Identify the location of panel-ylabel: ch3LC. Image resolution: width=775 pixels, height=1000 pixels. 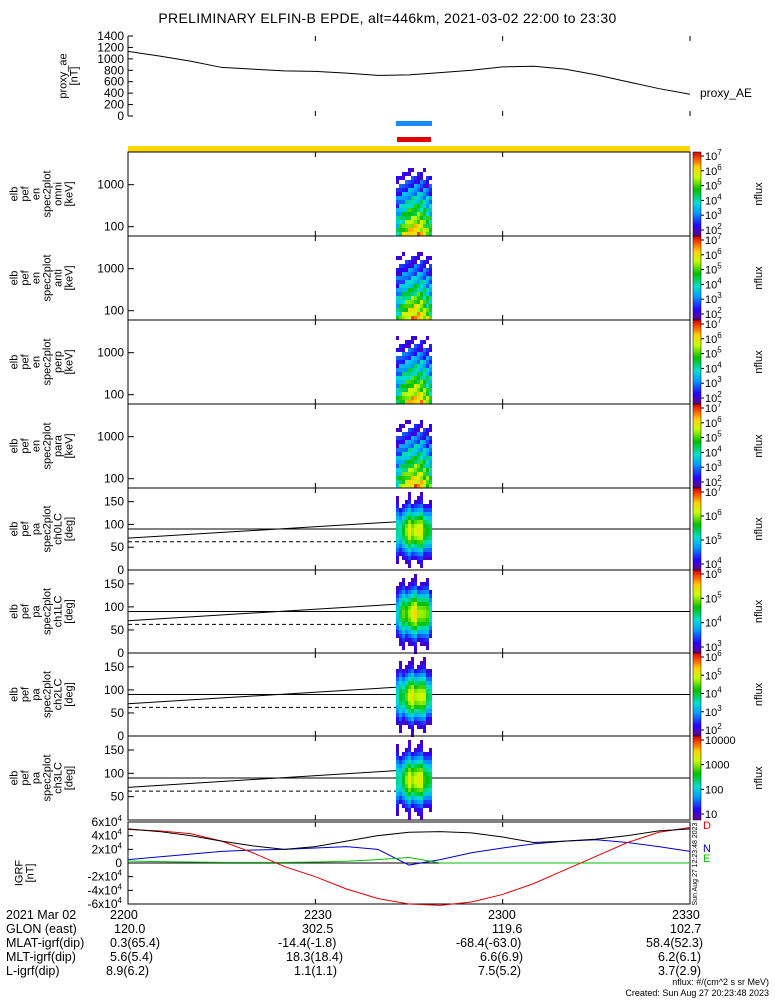
(59, 778).